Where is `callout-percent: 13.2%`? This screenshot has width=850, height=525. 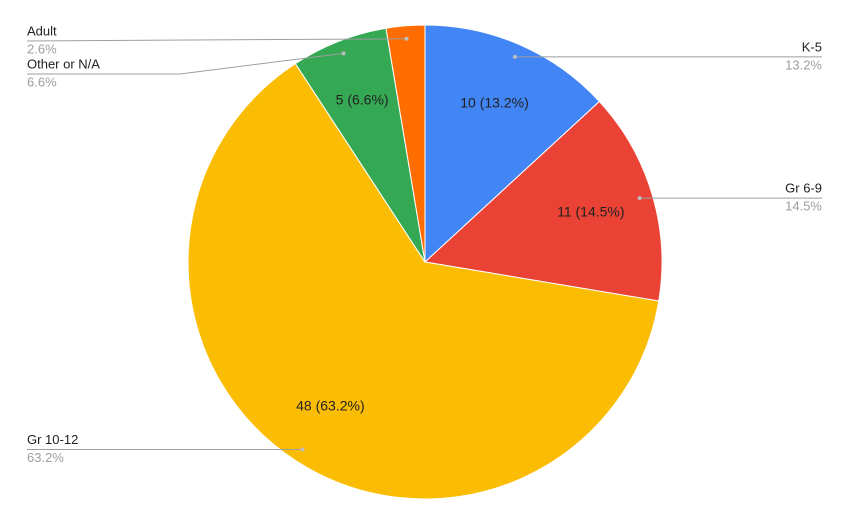 callout-percent: 13.2% is located at coordinates (803, 64).